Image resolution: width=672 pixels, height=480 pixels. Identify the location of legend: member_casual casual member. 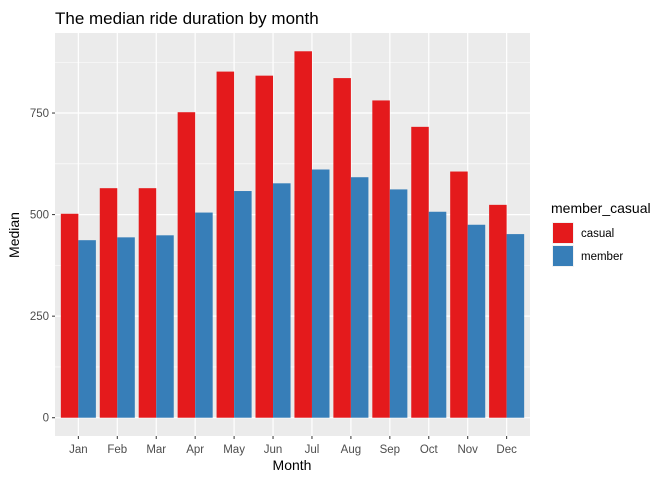
(601, 233).